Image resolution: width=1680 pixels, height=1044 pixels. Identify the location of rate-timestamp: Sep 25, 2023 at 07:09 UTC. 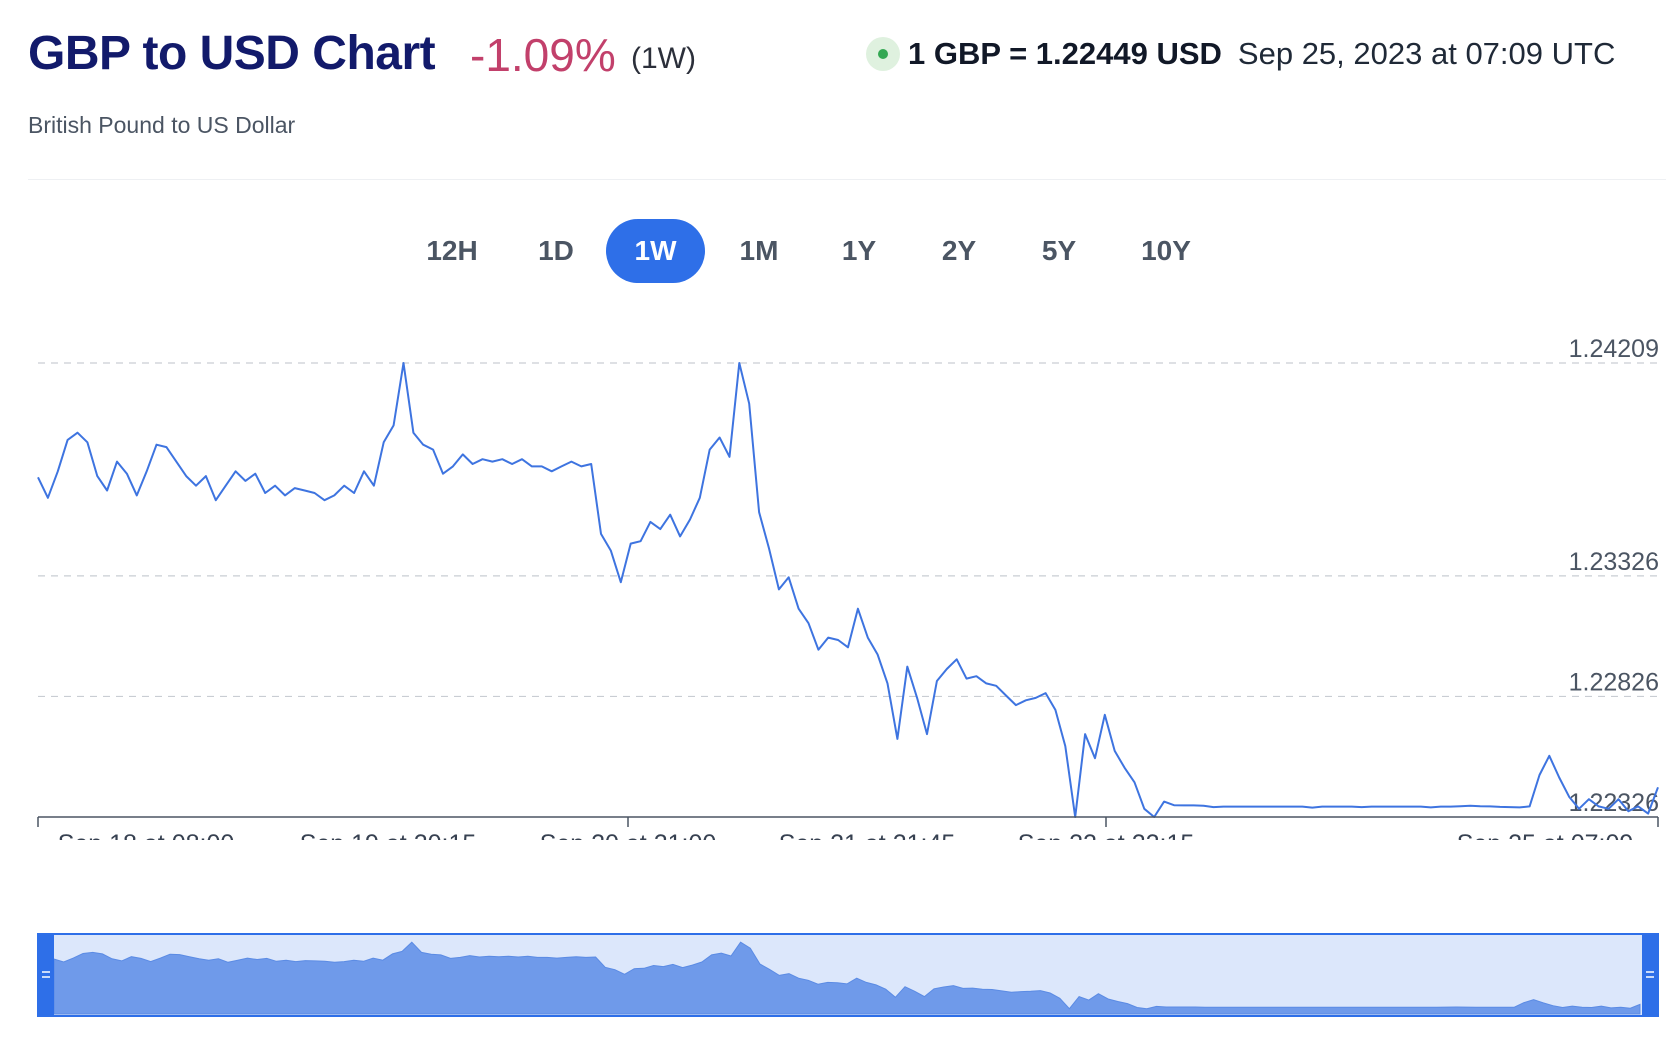
(1426, 53).